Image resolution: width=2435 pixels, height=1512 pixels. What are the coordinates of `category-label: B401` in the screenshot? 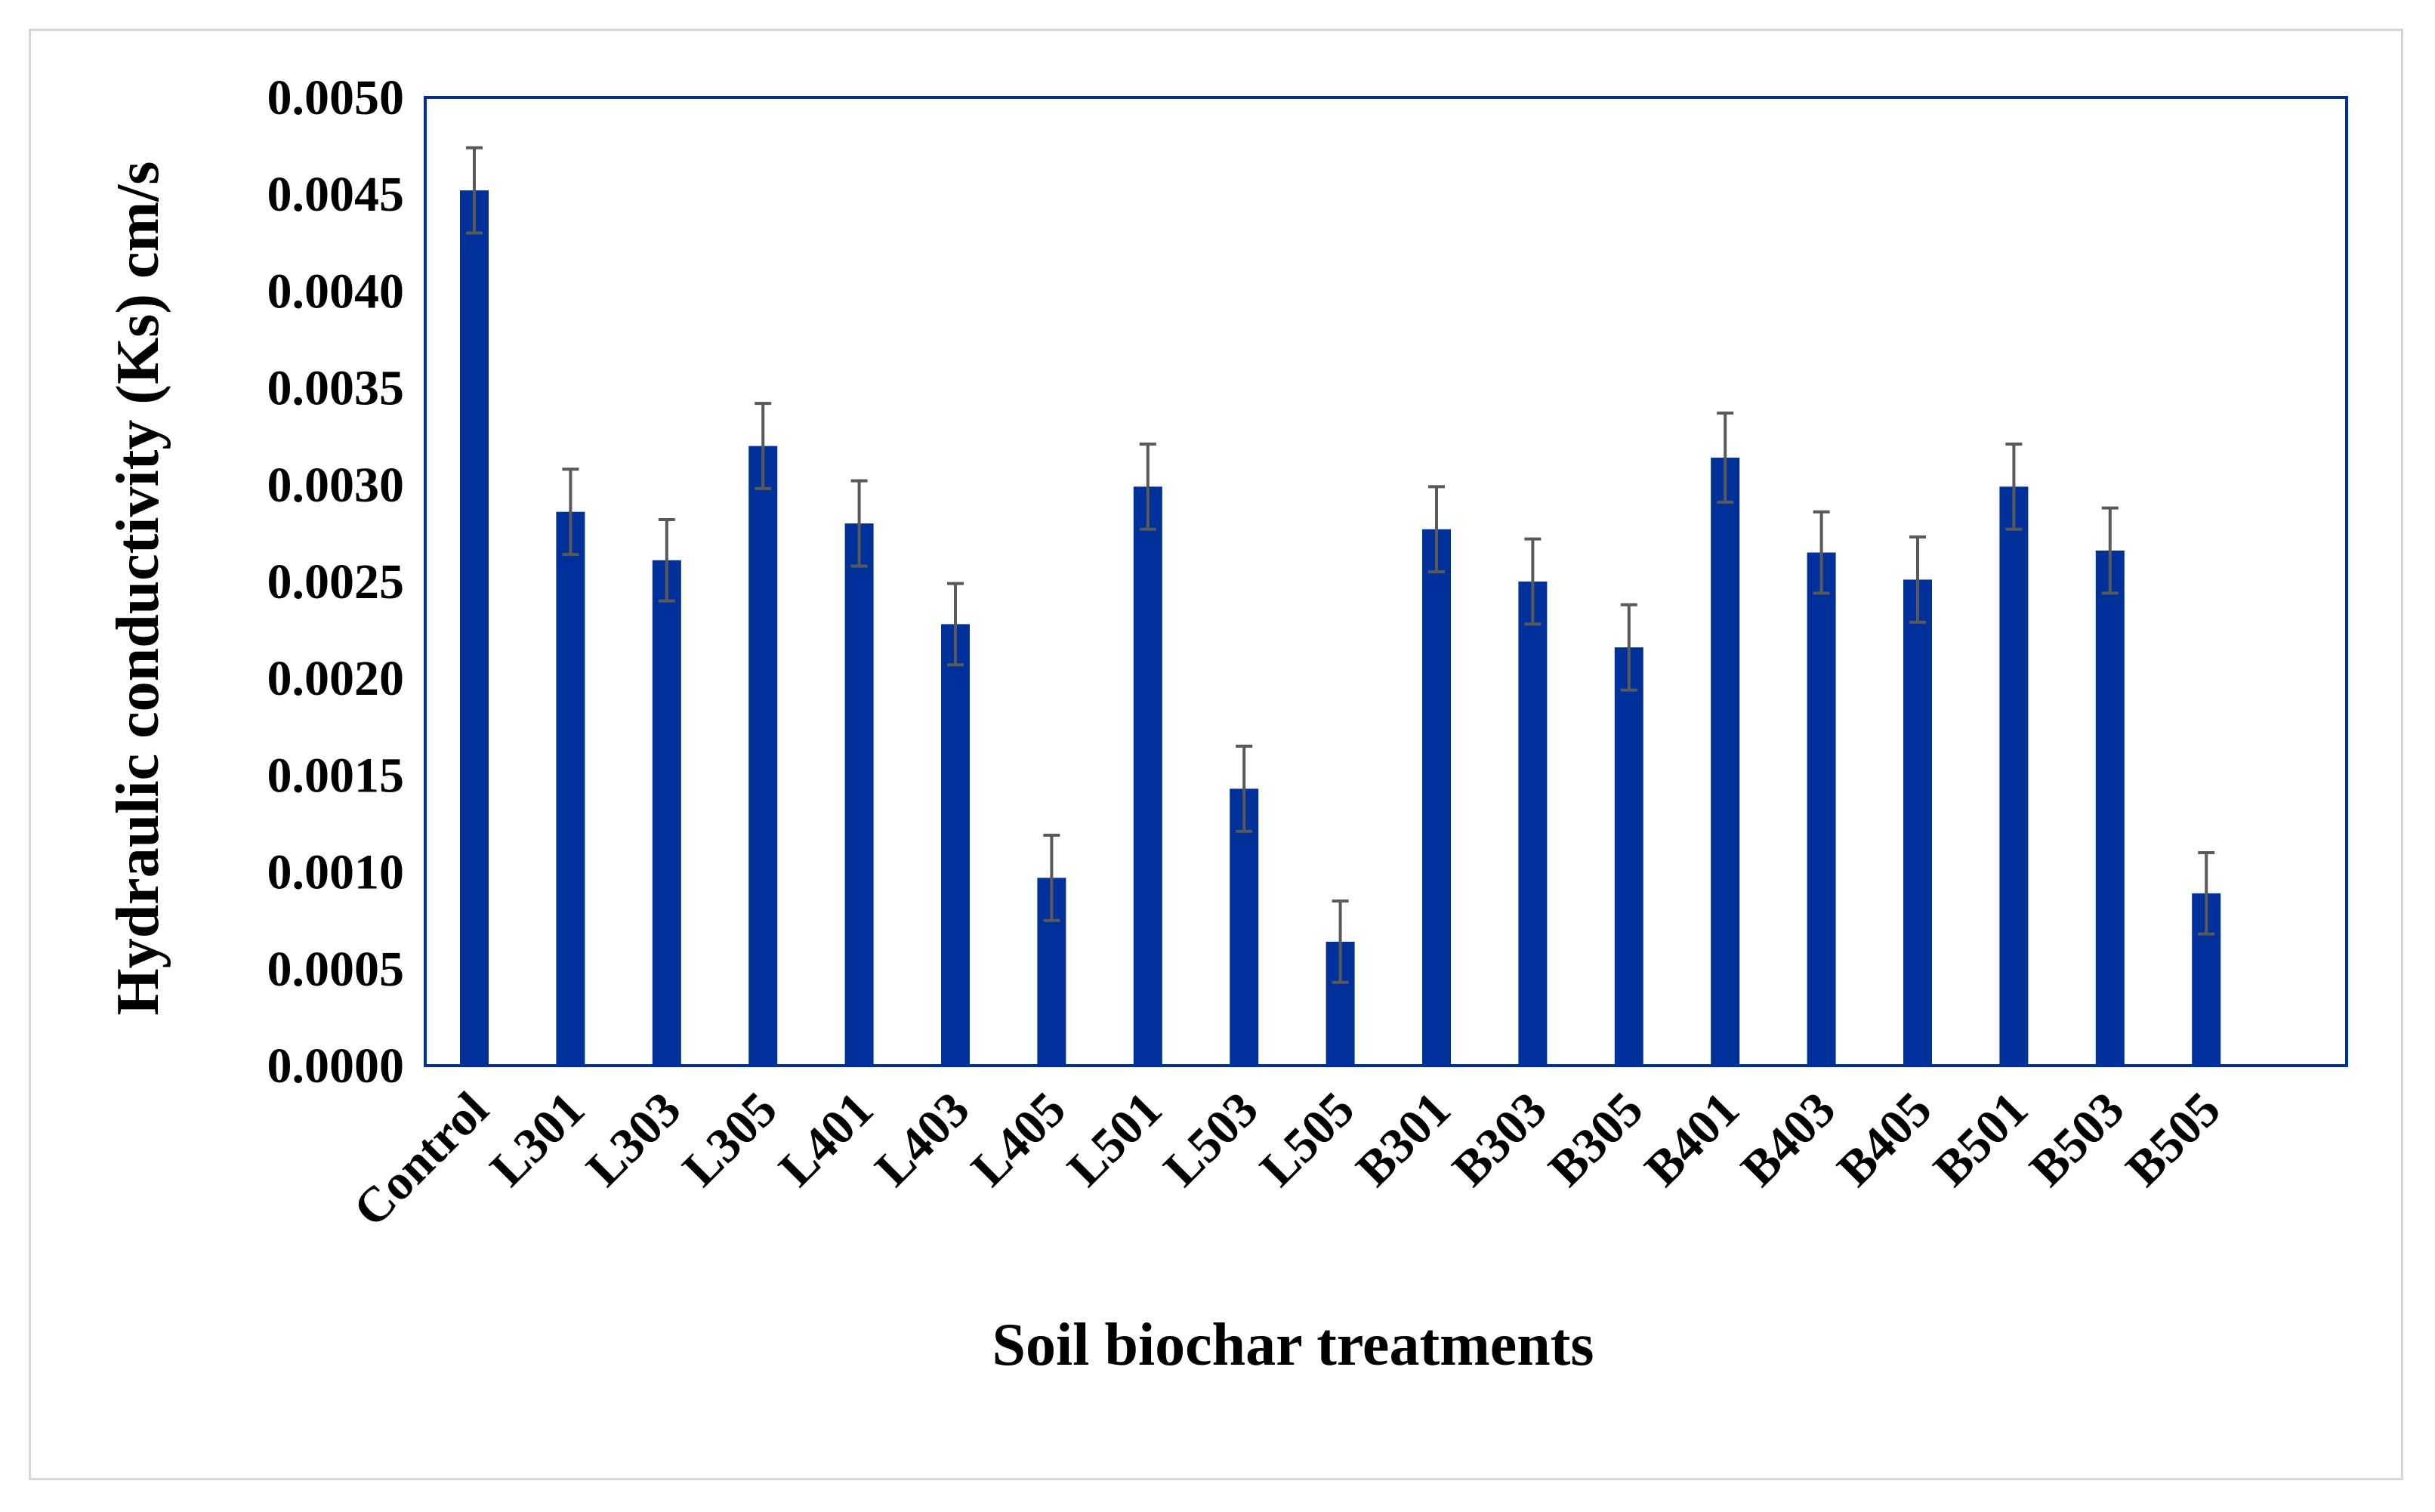 It's located at (1692, 1139).